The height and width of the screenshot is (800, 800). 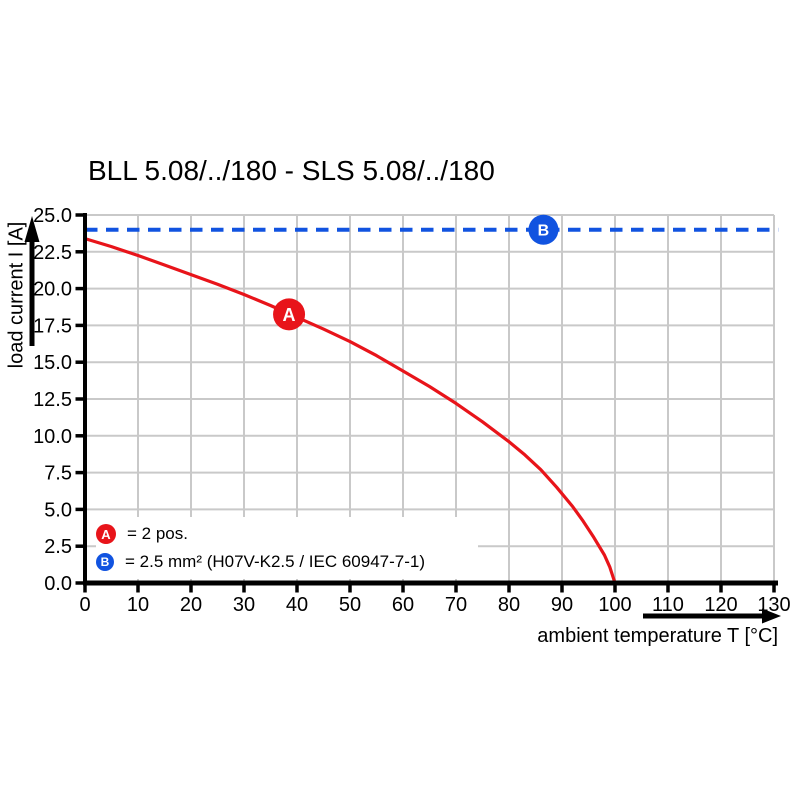 What do you see at coordinates (52, 290) in the screenshot?
I see `y-tick-label: 20.0` at bounding box center [52, 290].